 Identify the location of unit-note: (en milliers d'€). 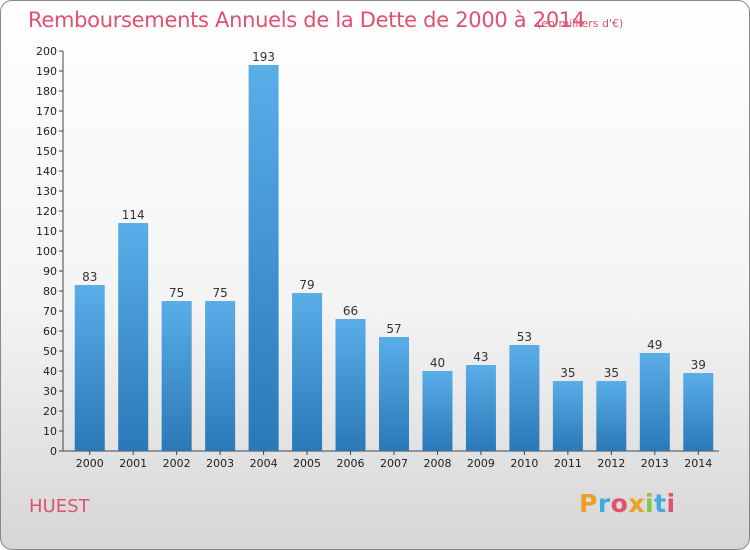
(580, 23).